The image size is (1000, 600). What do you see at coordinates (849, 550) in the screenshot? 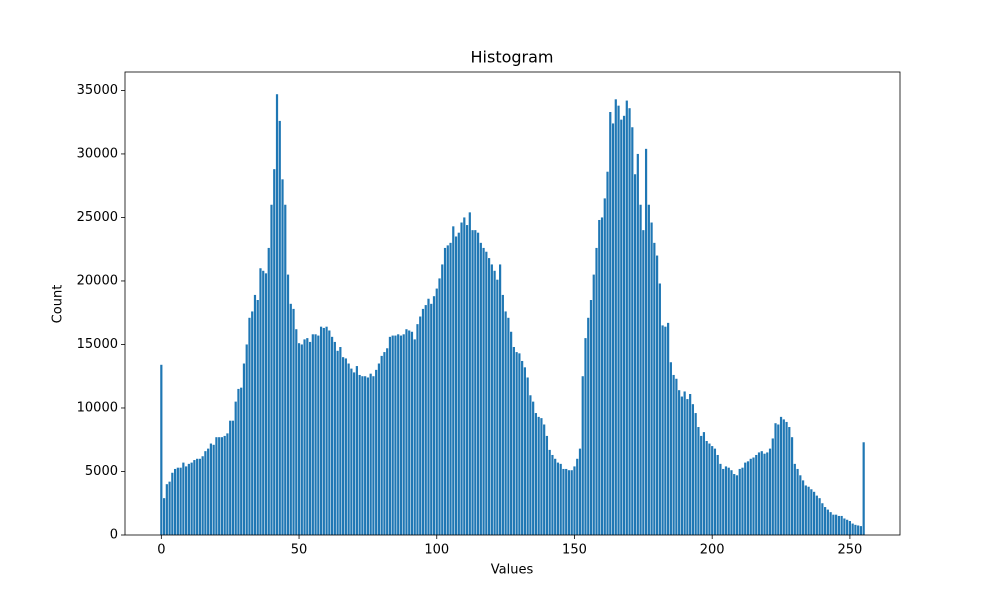
I see `x-tick-label: 250` at bounding box center [849, 550].